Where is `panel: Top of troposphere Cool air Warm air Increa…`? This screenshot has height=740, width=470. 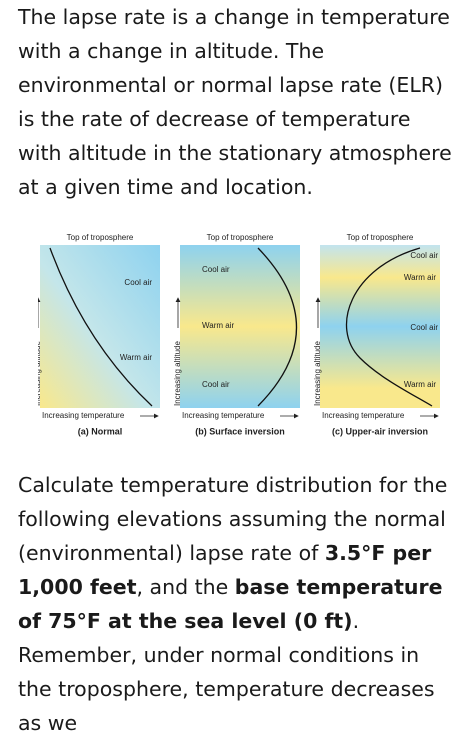 panel: Top of troposphere Cool air Warm air Increa… is located at coordinates (99, 334).